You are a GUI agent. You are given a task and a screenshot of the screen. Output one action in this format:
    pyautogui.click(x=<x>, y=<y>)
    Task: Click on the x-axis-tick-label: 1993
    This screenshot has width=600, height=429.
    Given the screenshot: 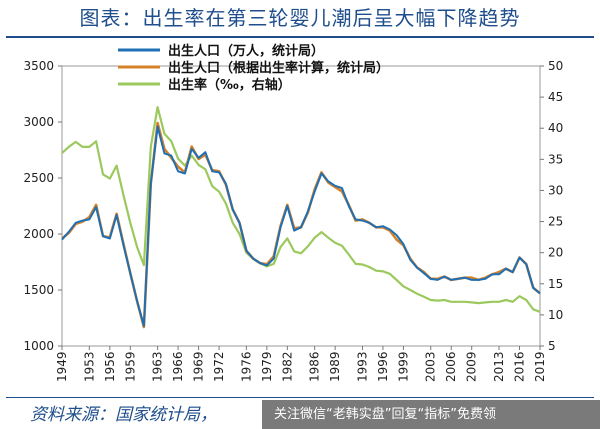 What is the action you would take?
    pyautogui.click(x=362, y=366)
    